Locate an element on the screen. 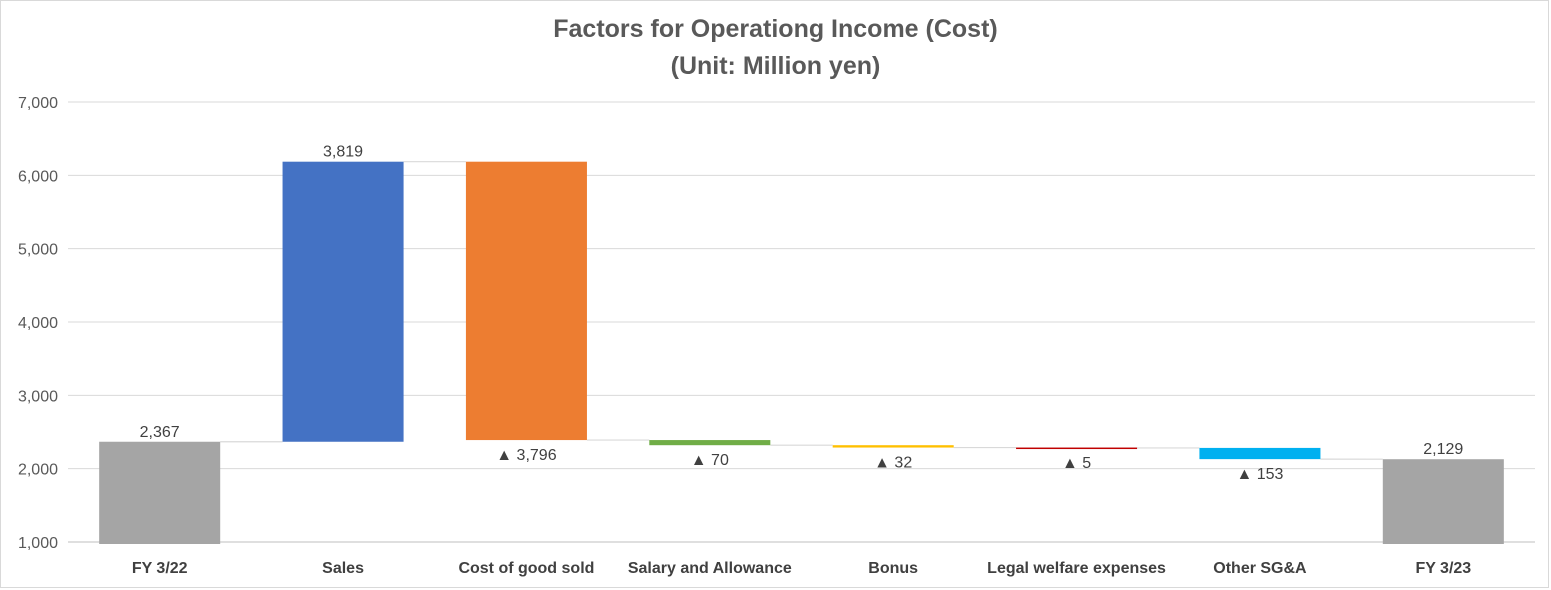 The height and width of the screenshot is (590, 1551). x-category-label: Cost of good sold is located at coordinates (526, 568).